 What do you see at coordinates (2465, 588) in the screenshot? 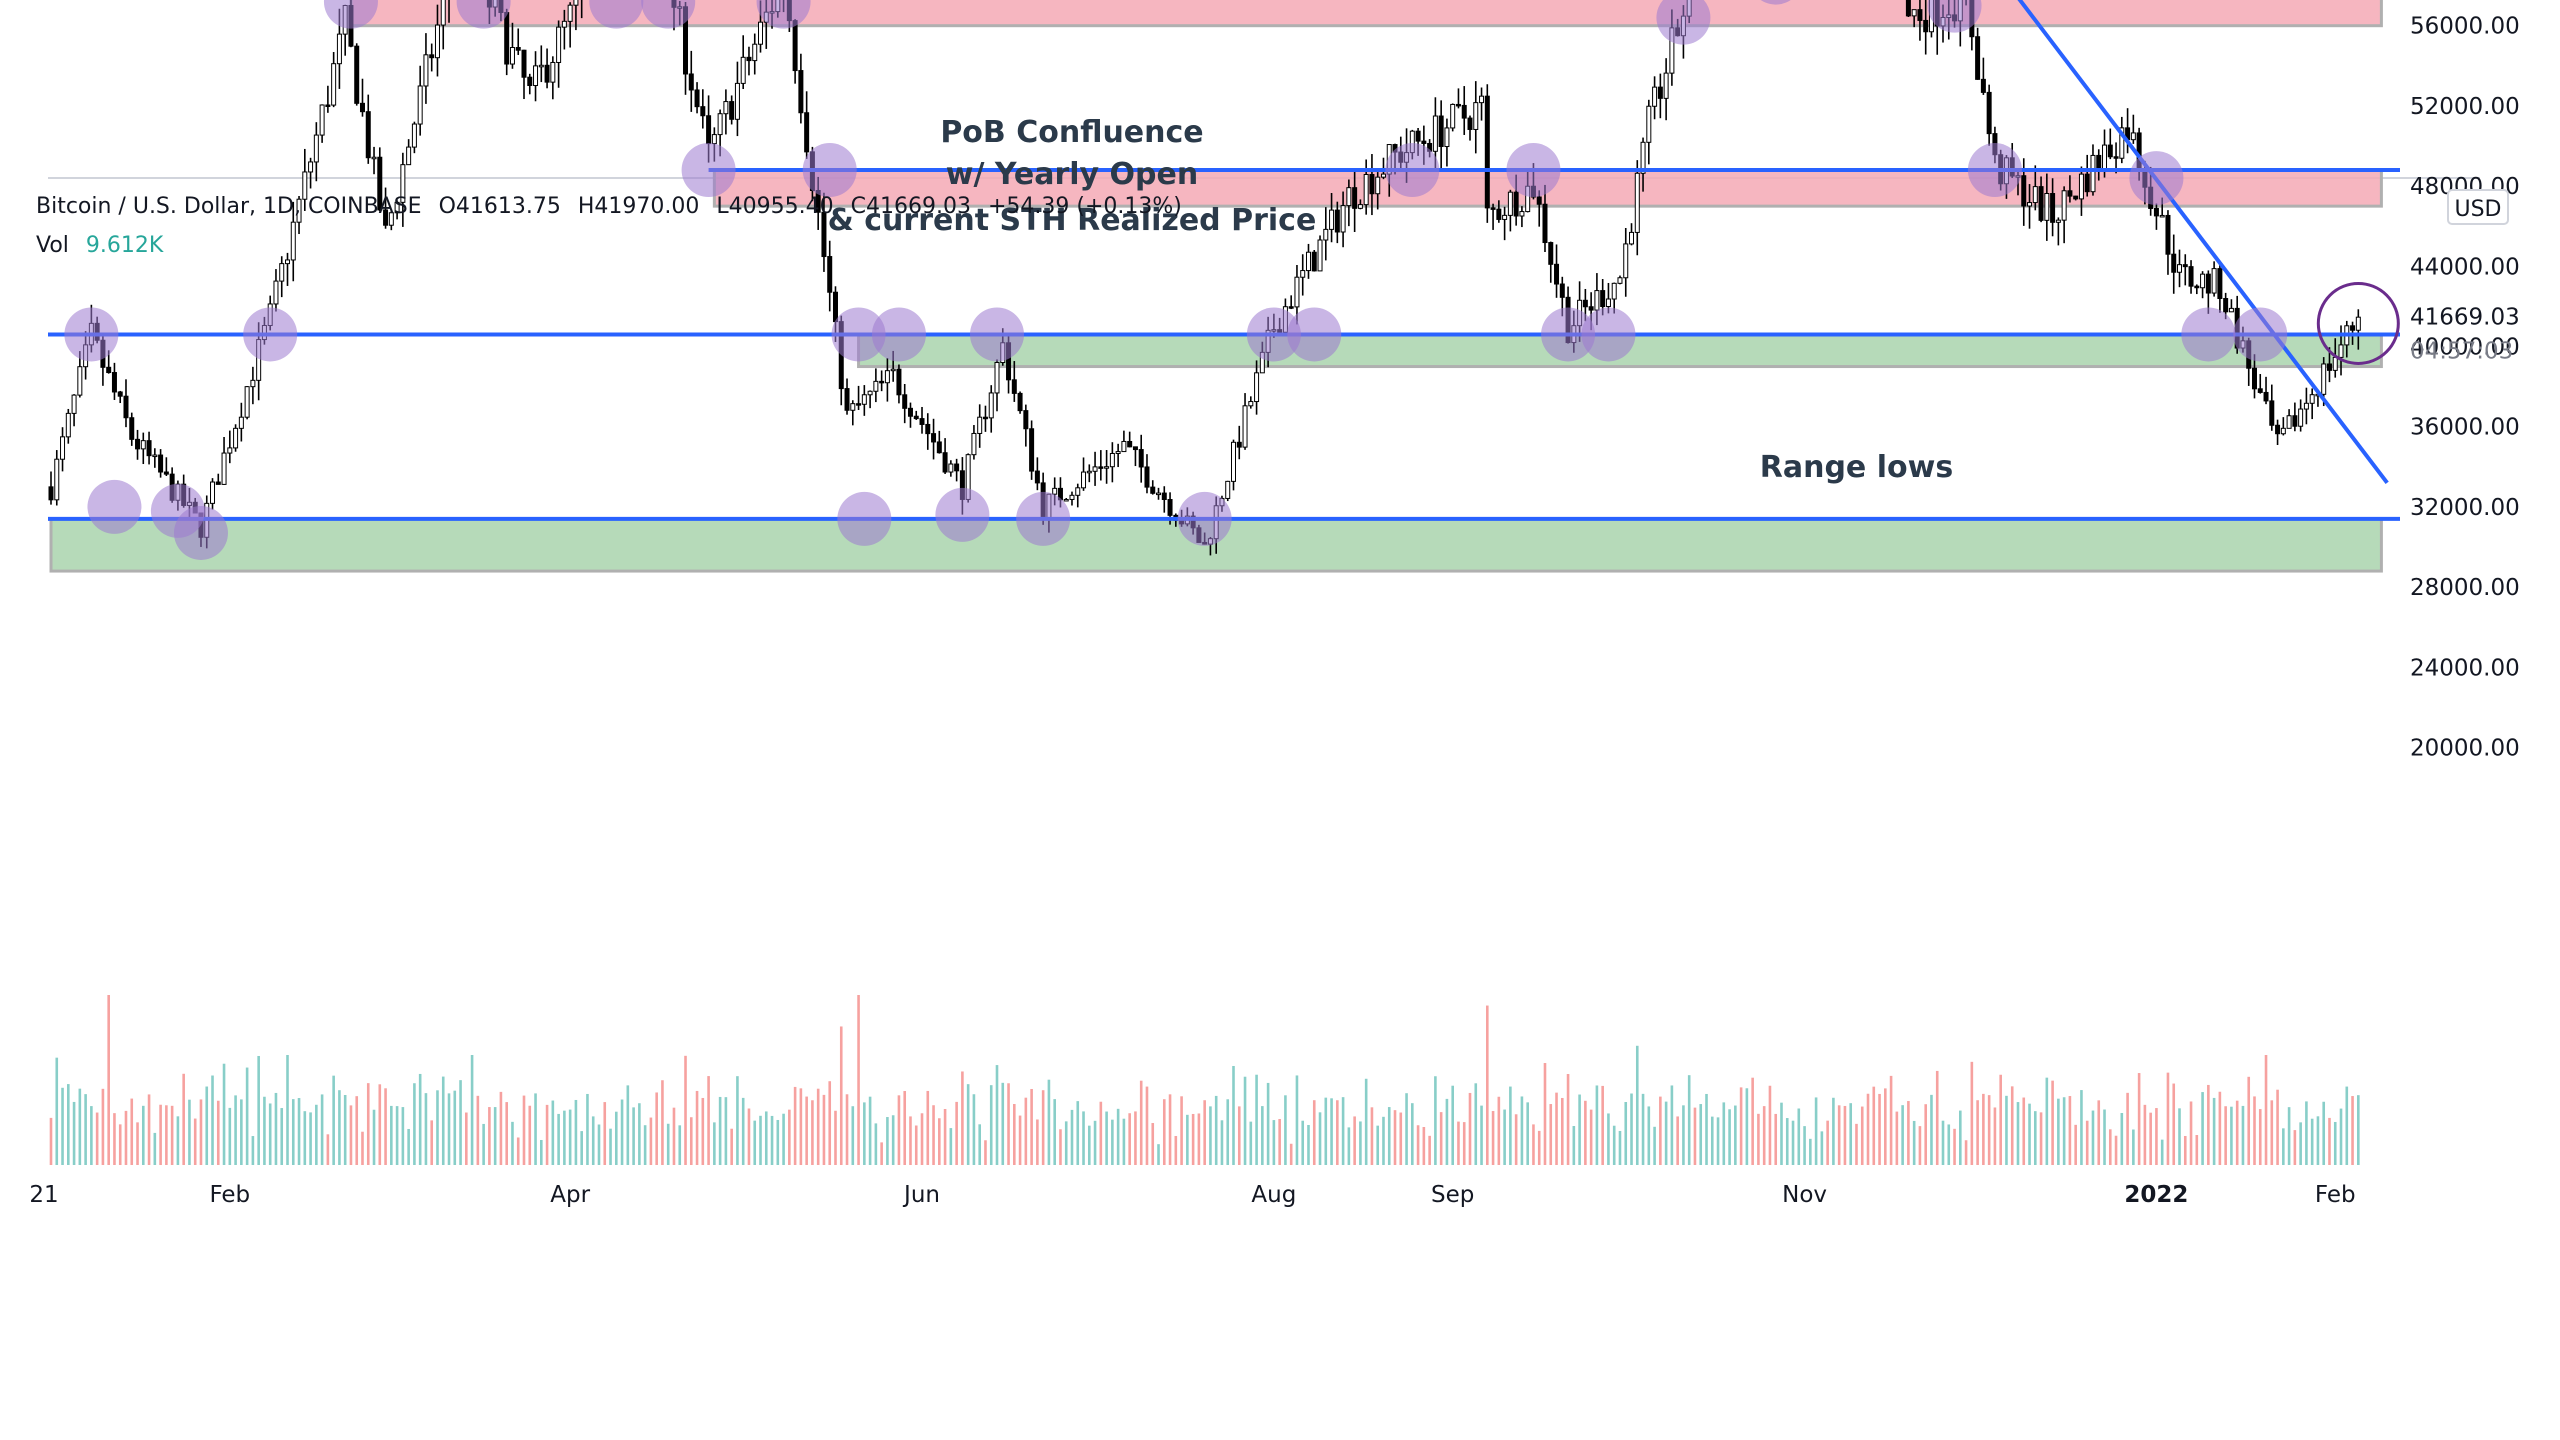
I see `price-tick-label: 28000.00` at bounding box center [2465, 588].